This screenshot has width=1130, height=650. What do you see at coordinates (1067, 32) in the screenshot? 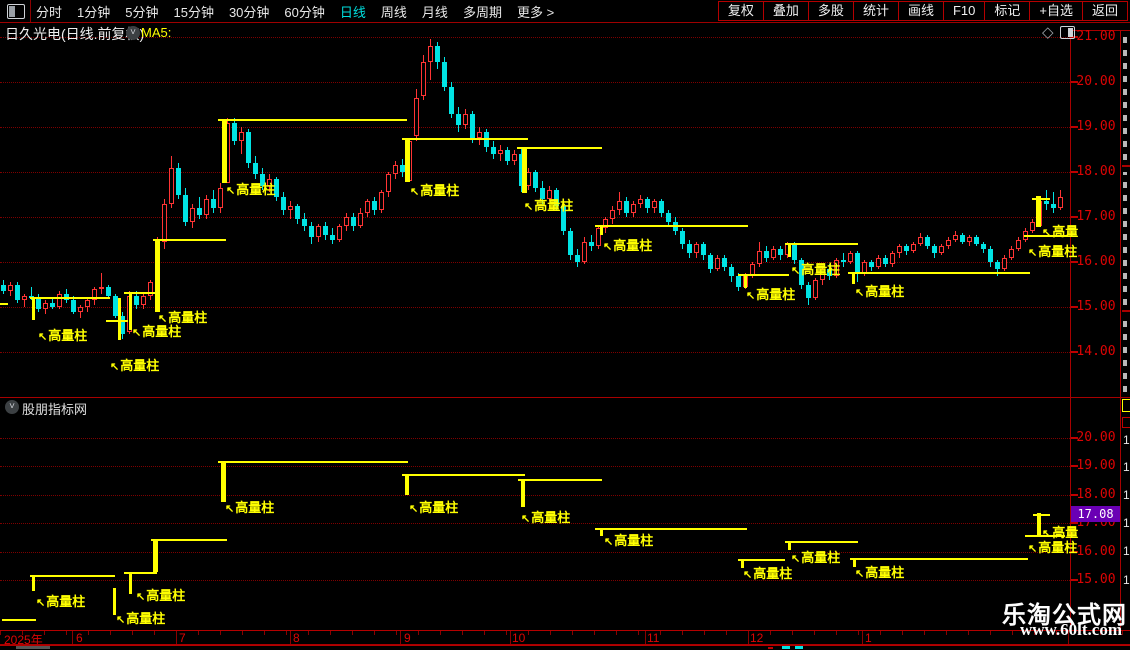
I see `maximize-panel-icon` at bounding box center [1067, 32].